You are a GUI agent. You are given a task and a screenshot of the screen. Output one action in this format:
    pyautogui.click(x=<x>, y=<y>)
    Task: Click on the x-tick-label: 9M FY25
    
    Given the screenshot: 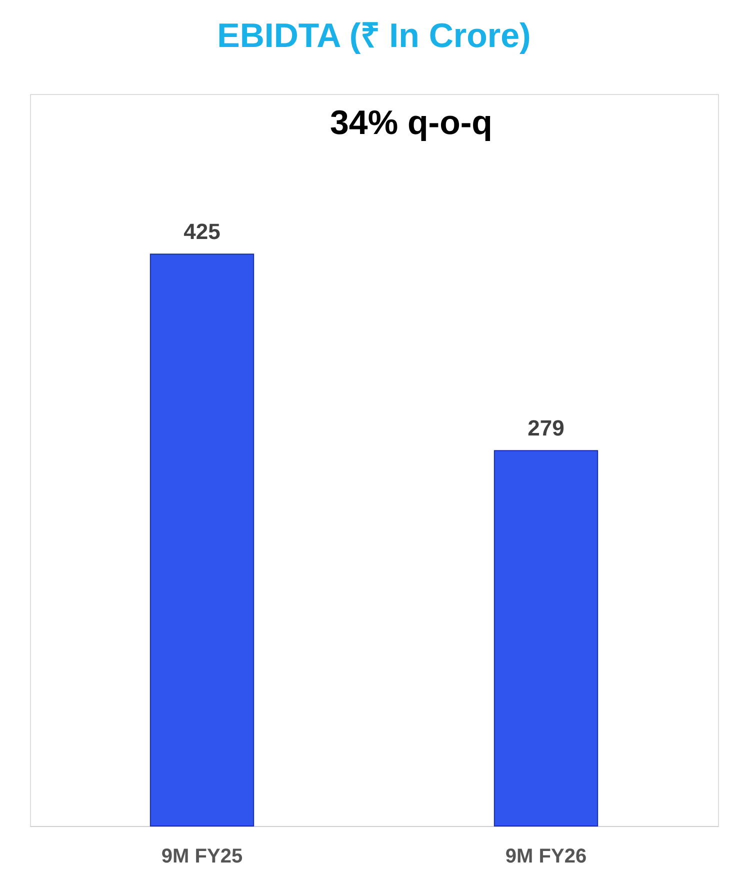 What is the action you would take?
    pyautogui.click(x=202, y=857)
    